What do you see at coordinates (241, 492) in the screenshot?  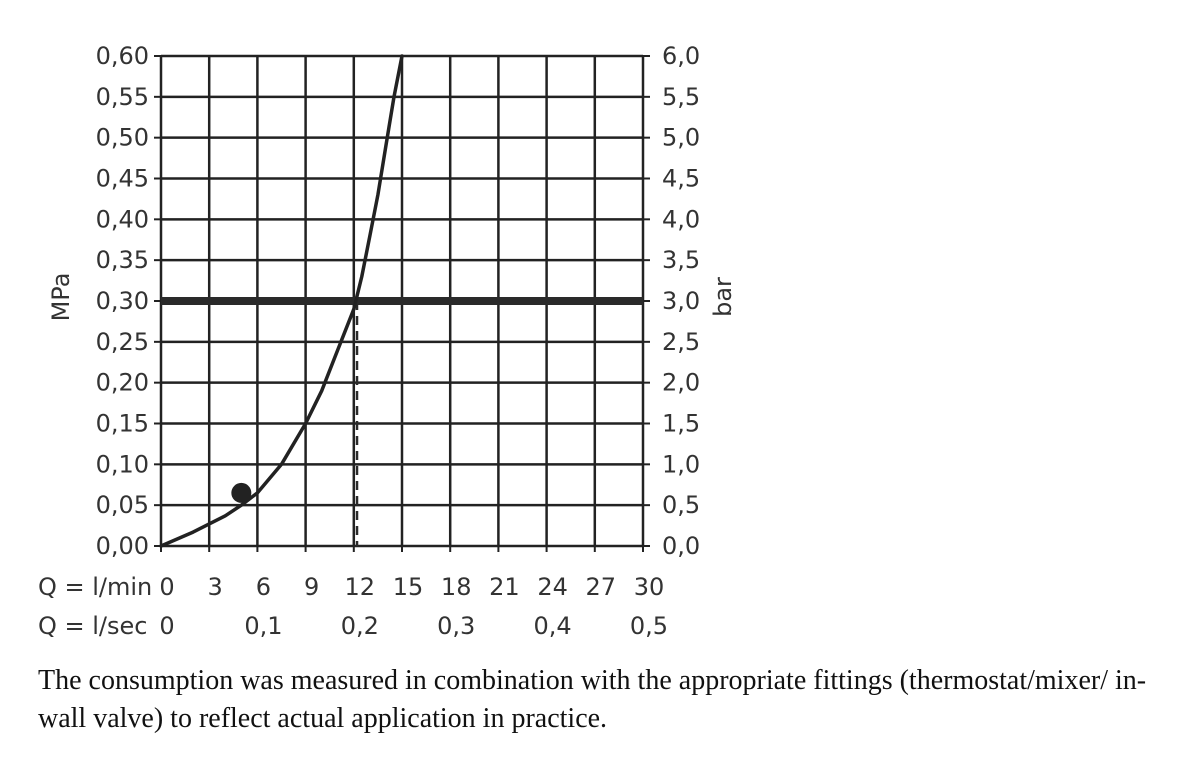 I see `data-point-marker` at bounding box center [241, 492].